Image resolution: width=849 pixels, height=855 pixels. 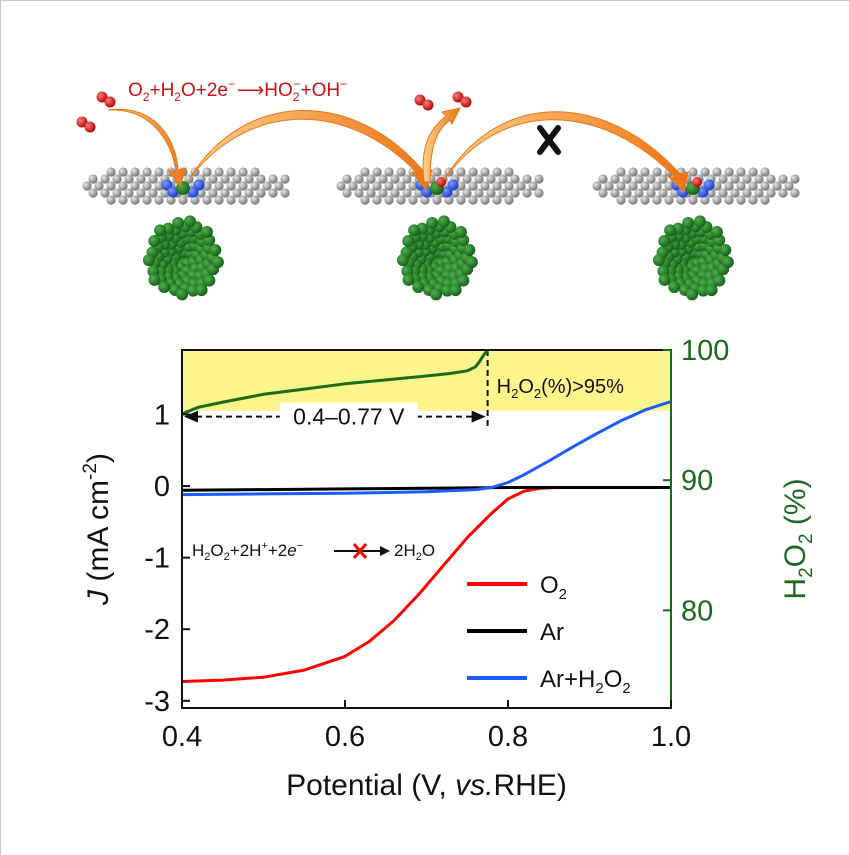 What do you see at coordinates (86, 124) in the screenshot?
I see `o2-molecule-icon` at bounding box center [86, 124].